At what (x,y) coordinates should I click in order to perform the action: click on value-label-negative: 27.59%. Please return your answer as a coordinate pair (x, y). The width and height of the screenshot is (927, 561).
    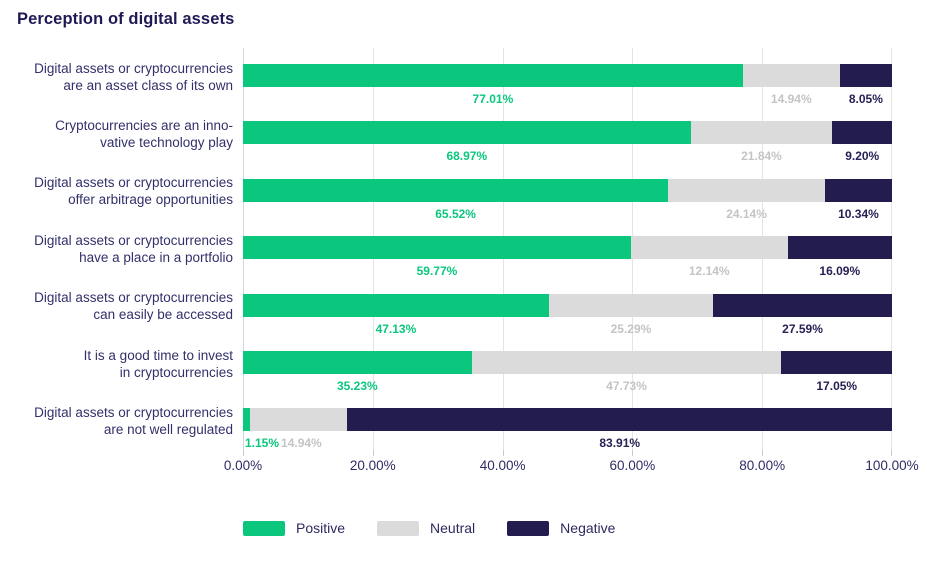
    Looking at the image, I should click on (802, 328).